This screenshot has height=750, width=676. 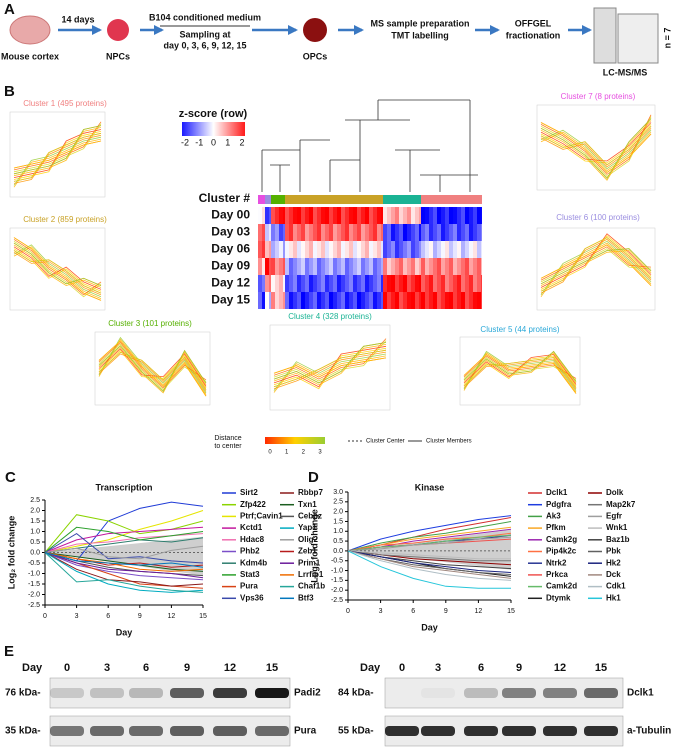 I want to click on colorbar, so click(x=213, y=129).